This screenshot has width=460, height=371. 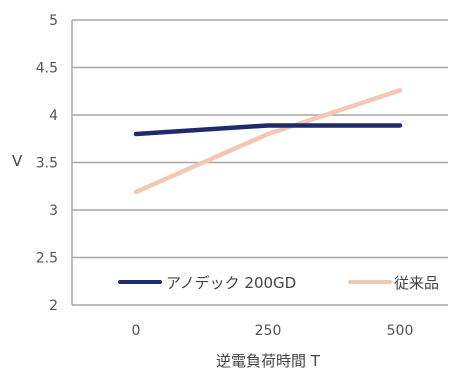 I want to click on x-tick-label: 0, so click(x=136, y=331).